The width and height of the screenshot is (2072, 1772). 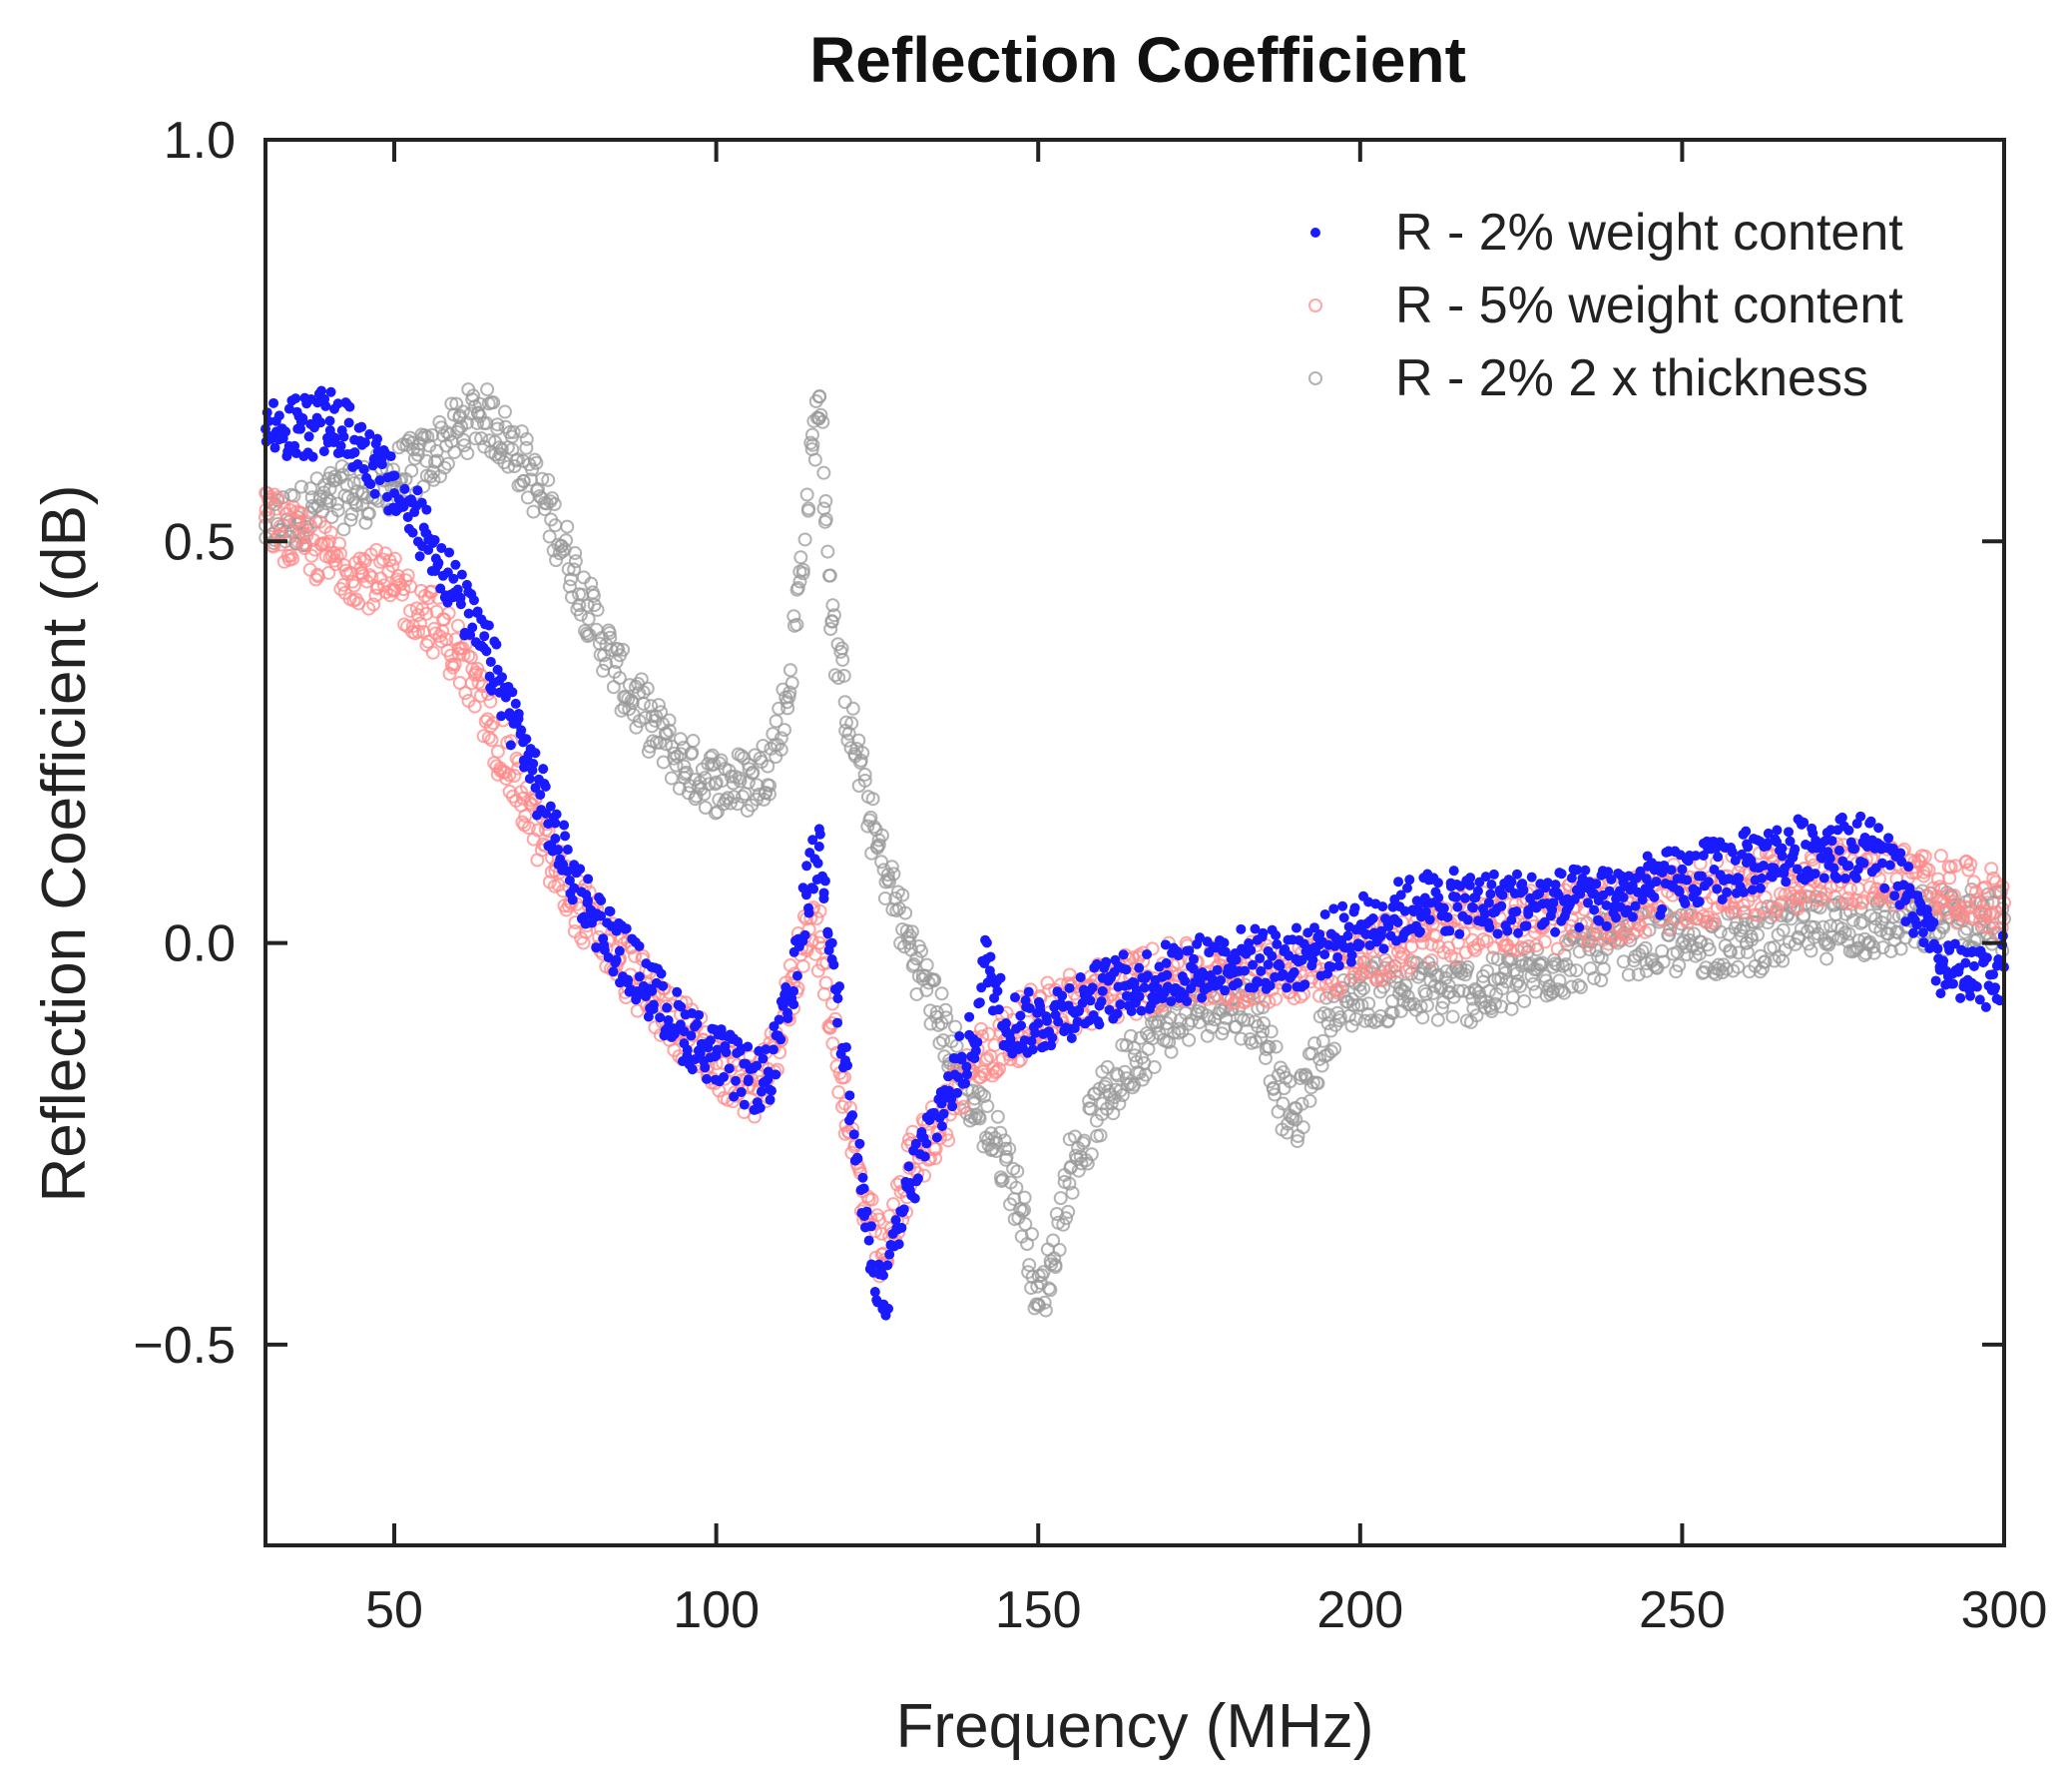 I want to click on x-tick-label: 300, so click(x=2005, y=1610).